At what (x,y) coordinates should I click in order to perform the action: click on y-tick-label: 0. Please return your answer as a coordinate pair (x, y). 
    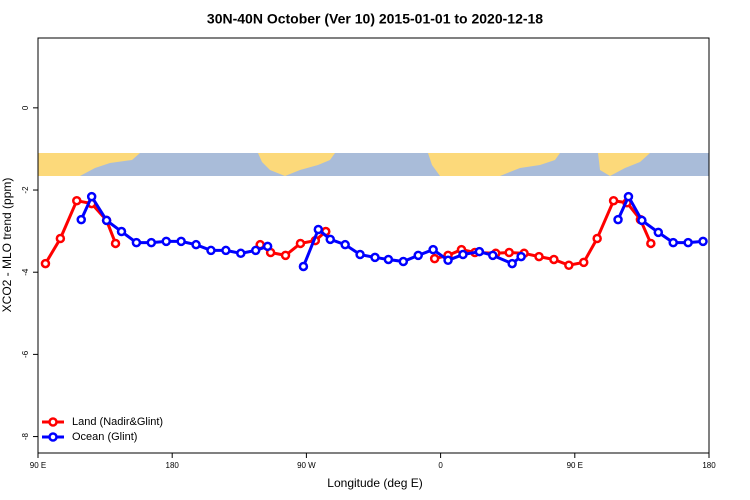
    Looking at the image, I should click on (25, 107).